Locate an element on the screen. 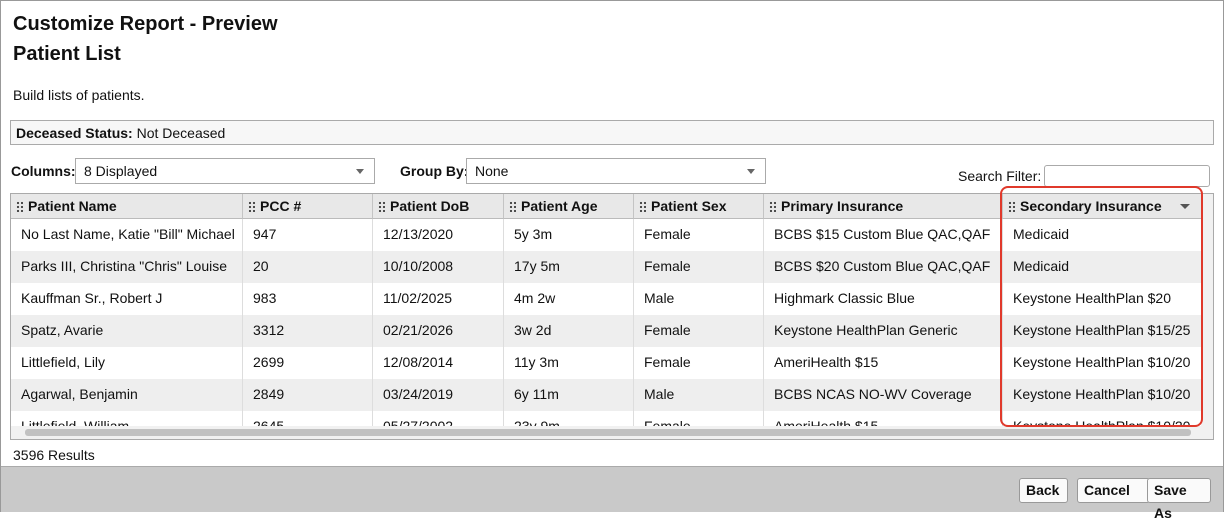 The image size is (1224, 525). columns-select: 8 Displayed is located at coordinates (225, 171).